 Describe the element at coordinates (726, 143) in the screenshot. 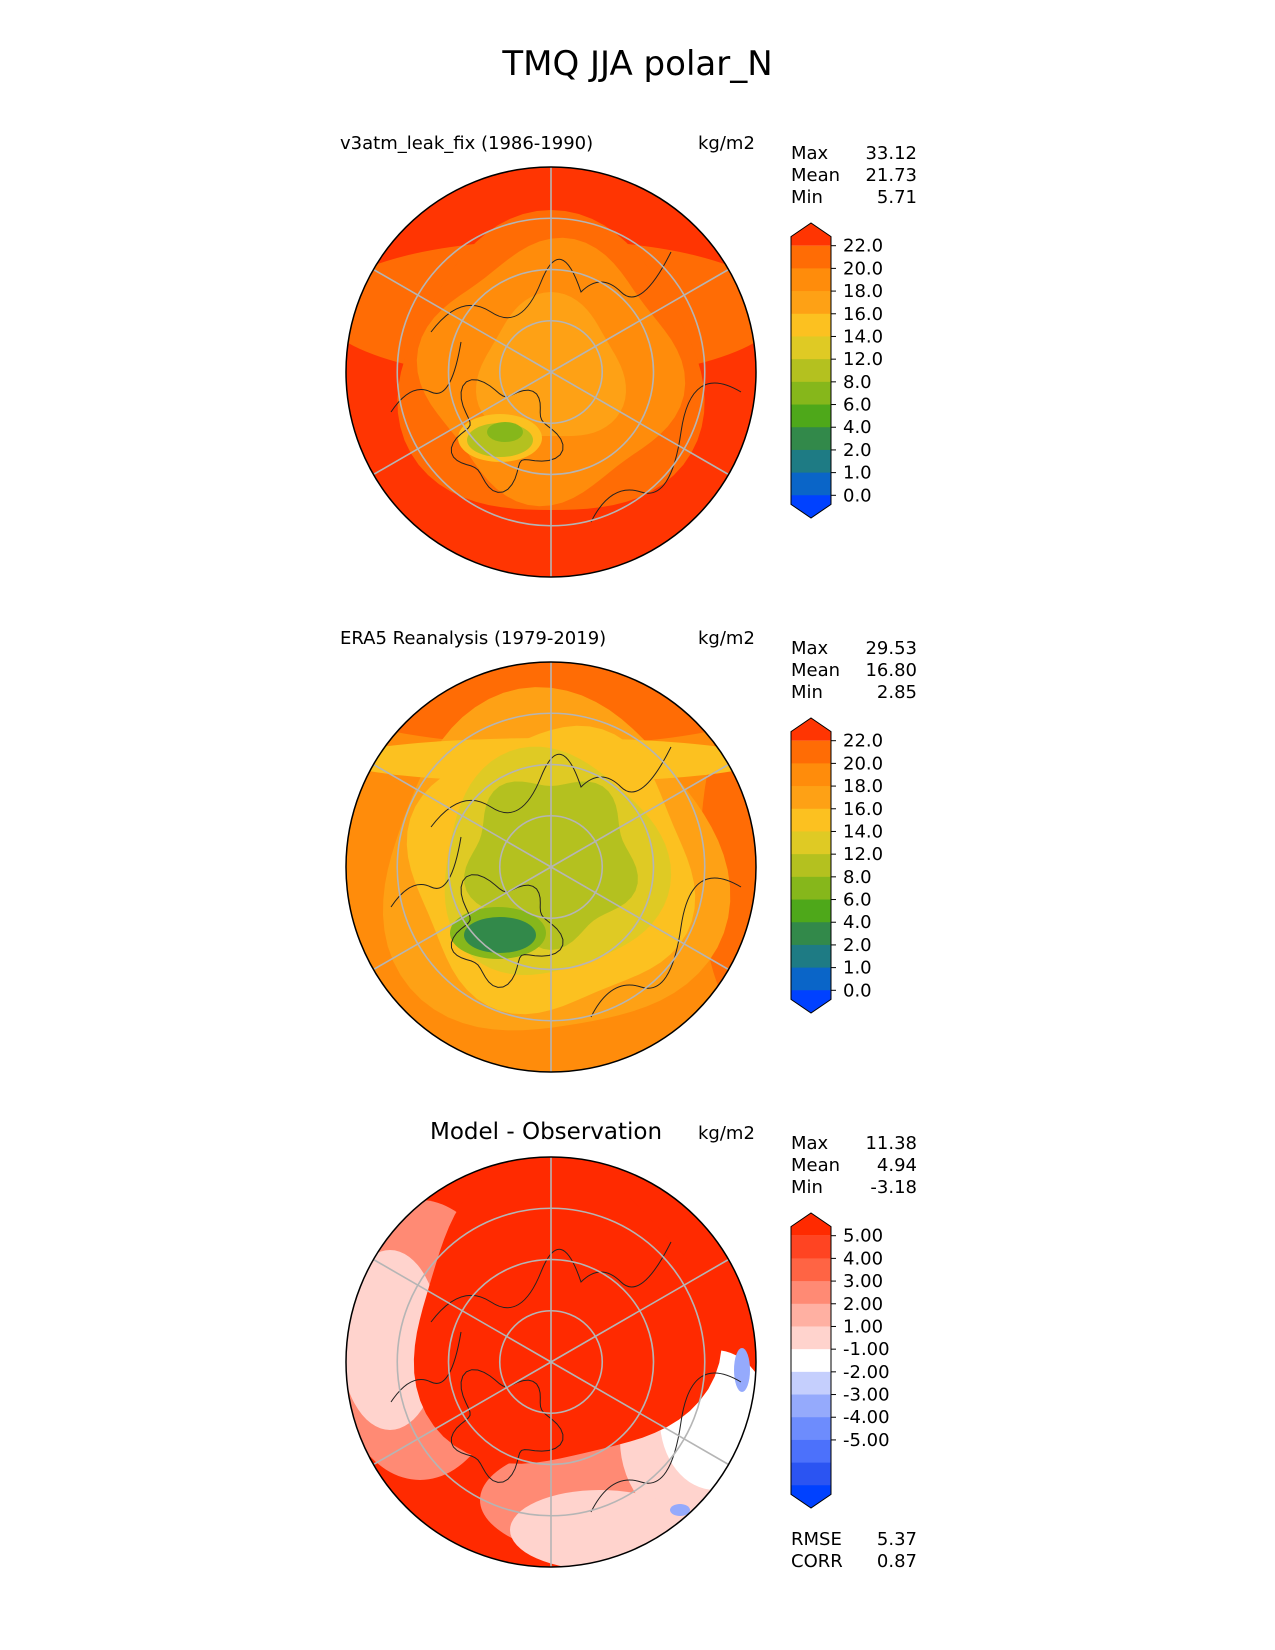

I see `panel-1-units: kg/m2` at that location.